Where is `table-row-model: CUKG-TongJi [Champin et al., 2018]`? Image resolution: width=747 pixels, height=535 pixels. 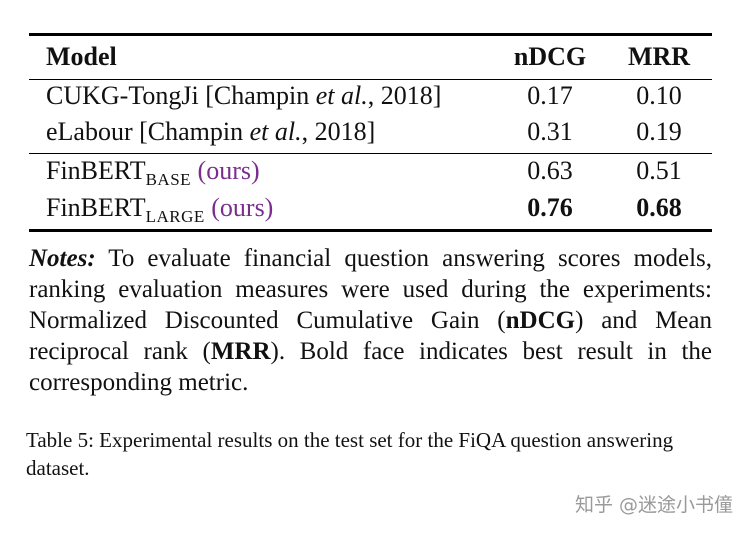 table-row-model: CUKG-TongJi [Champin et al., 2018] is located at coordinates (243, 96).